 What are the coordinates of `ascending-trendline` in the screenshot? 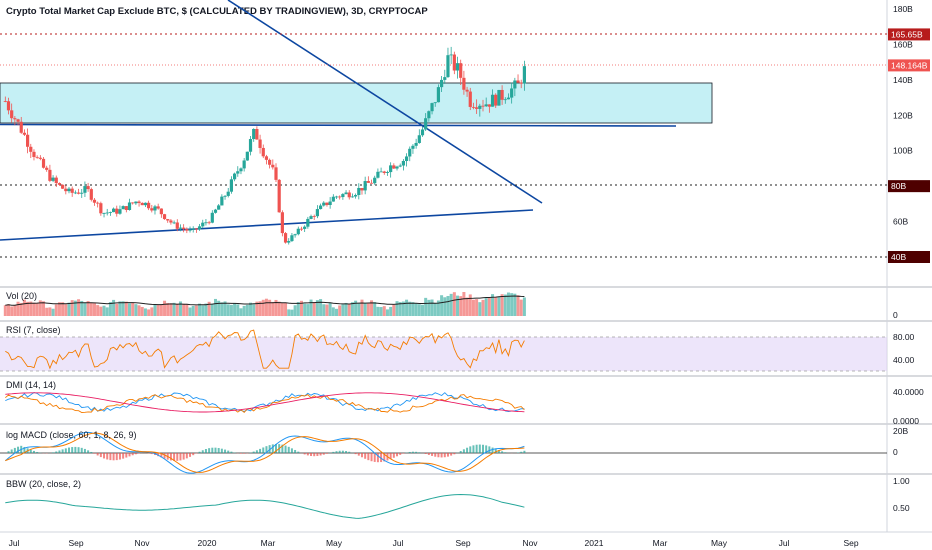 It's located at (267, 225).